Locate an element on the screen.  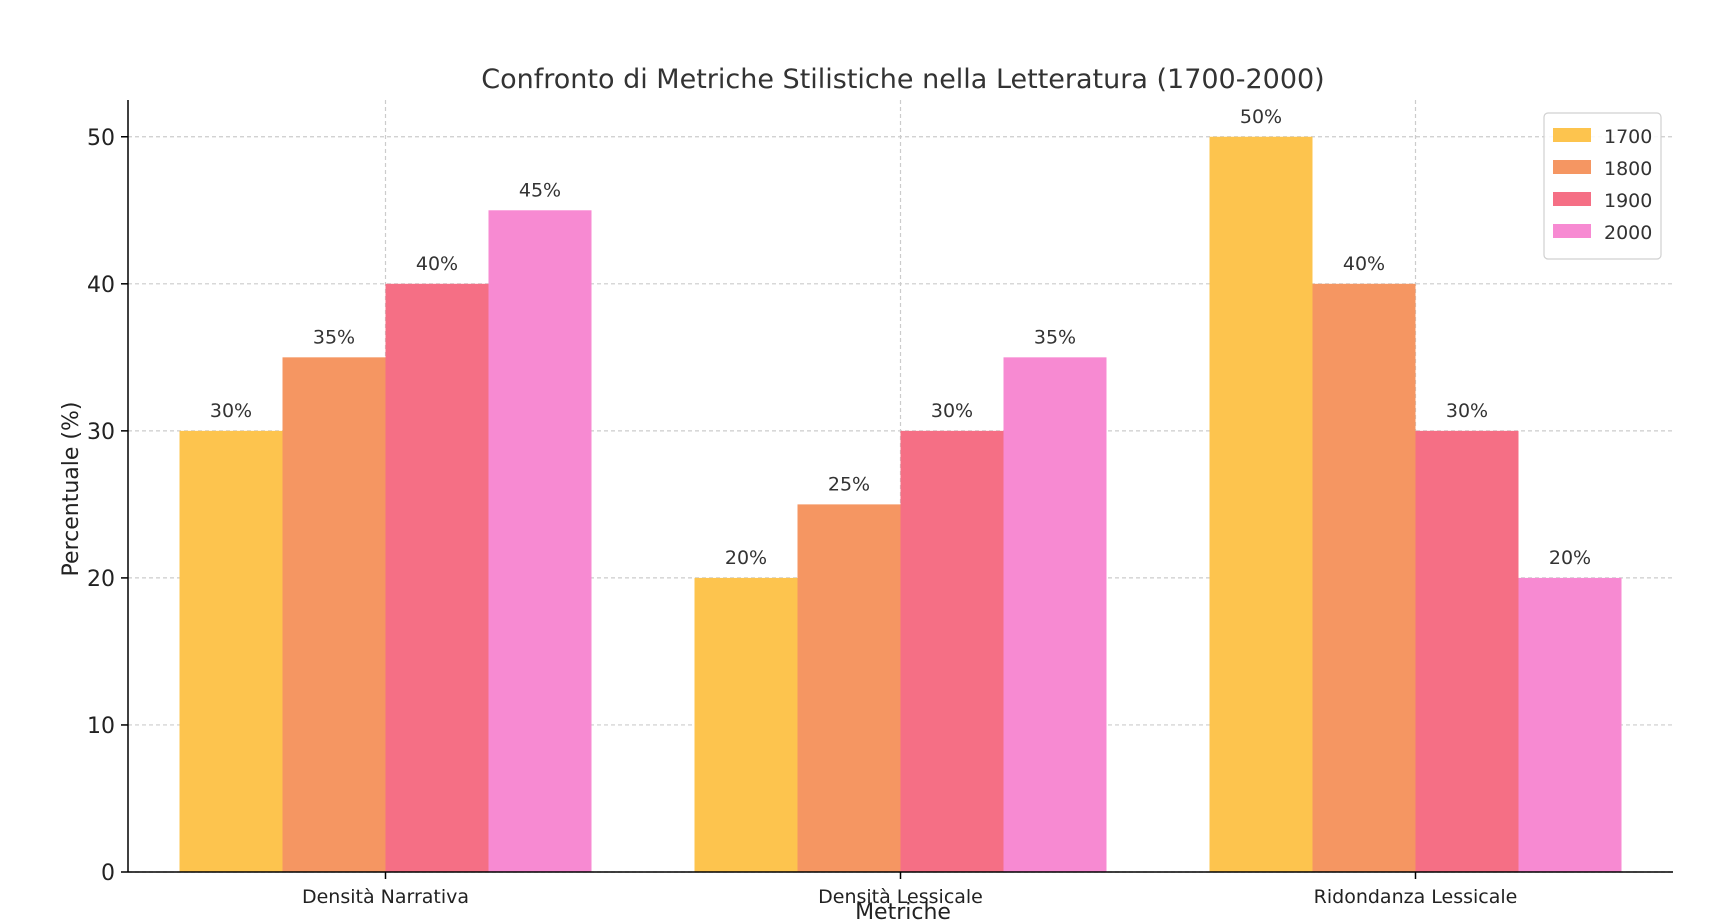
y-tick-label: 10 is located at coordinates (101, 726).